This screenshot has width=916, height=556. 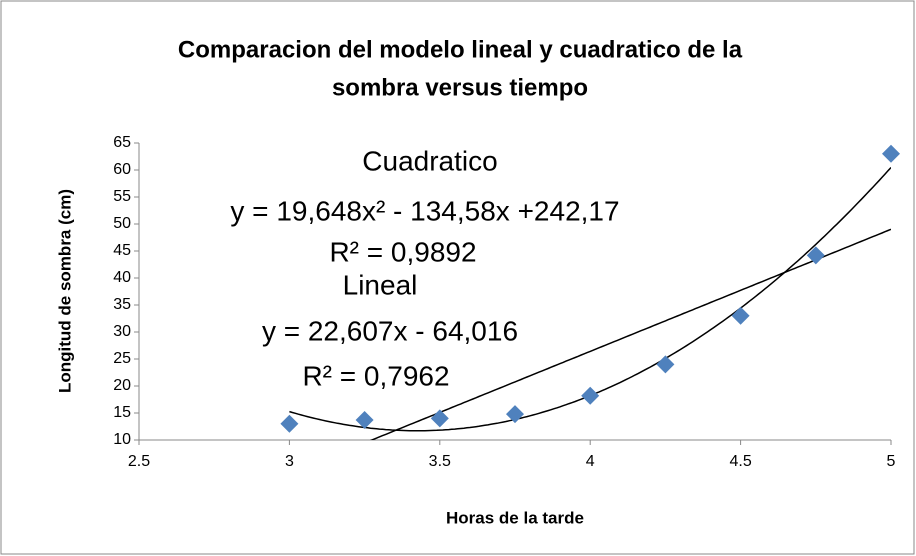 I want to click on x-tick-label: 3, so click(x=289, y=461).